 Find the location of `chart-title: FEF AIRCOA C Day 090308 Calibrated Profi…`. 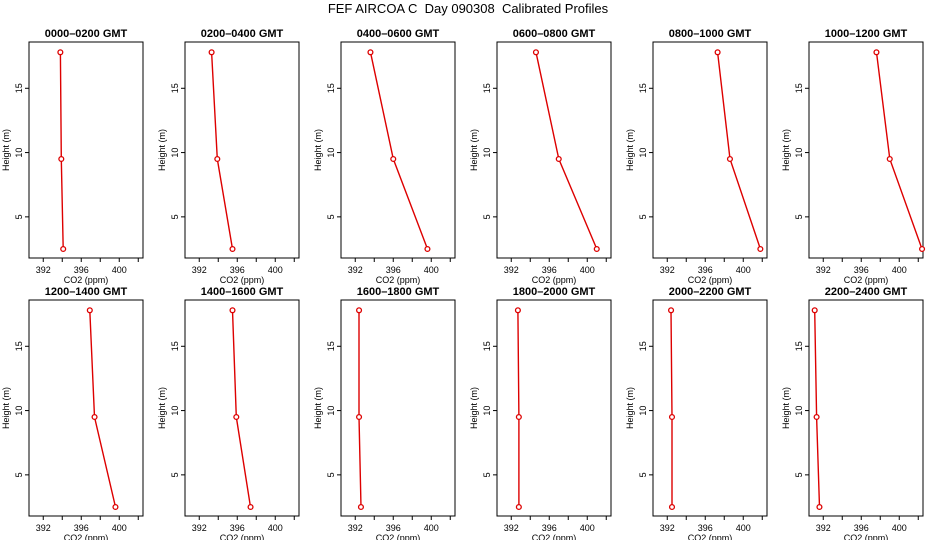

chart-title: FEF AIRCOA C Day 090308 Calibrated Profi… is located at coordinates (468, 8).